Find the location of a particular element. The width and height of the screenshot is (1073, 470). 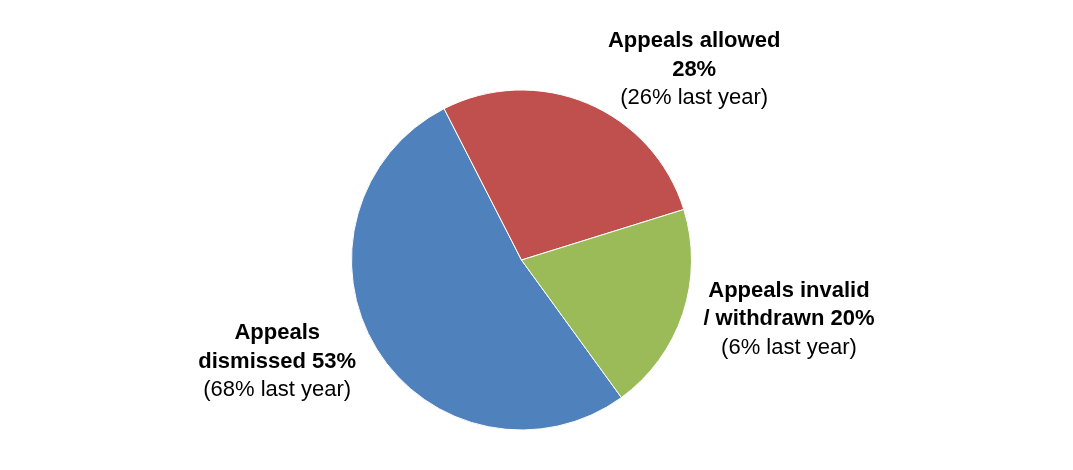

slice-label: Appeals allowed is located at coordinates (694, 40).